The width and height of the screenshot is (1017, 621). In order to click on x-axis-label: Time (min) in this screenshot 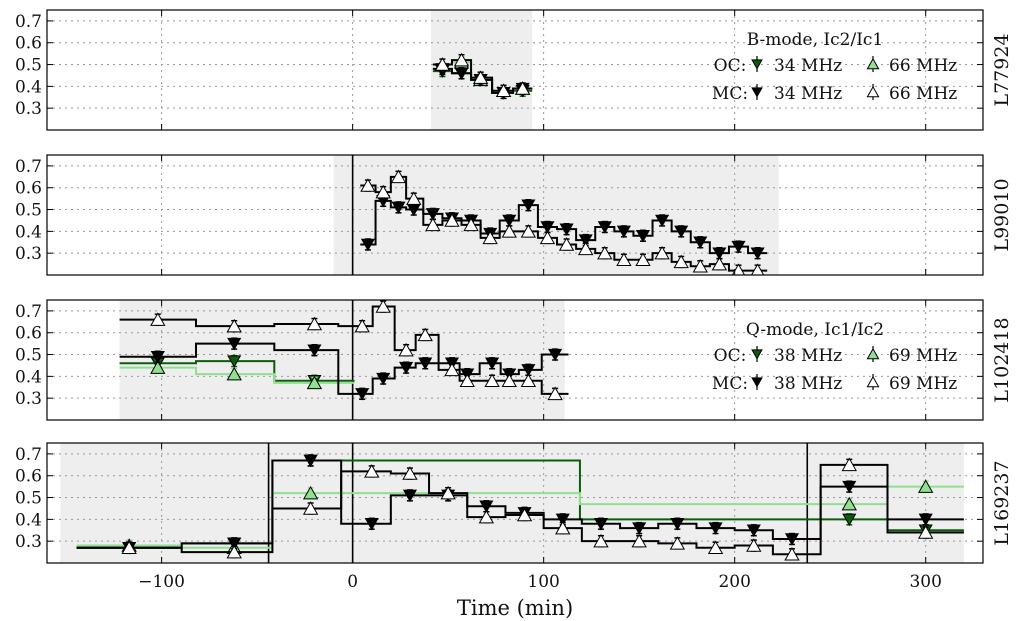, I will do `click(515, 608)`.